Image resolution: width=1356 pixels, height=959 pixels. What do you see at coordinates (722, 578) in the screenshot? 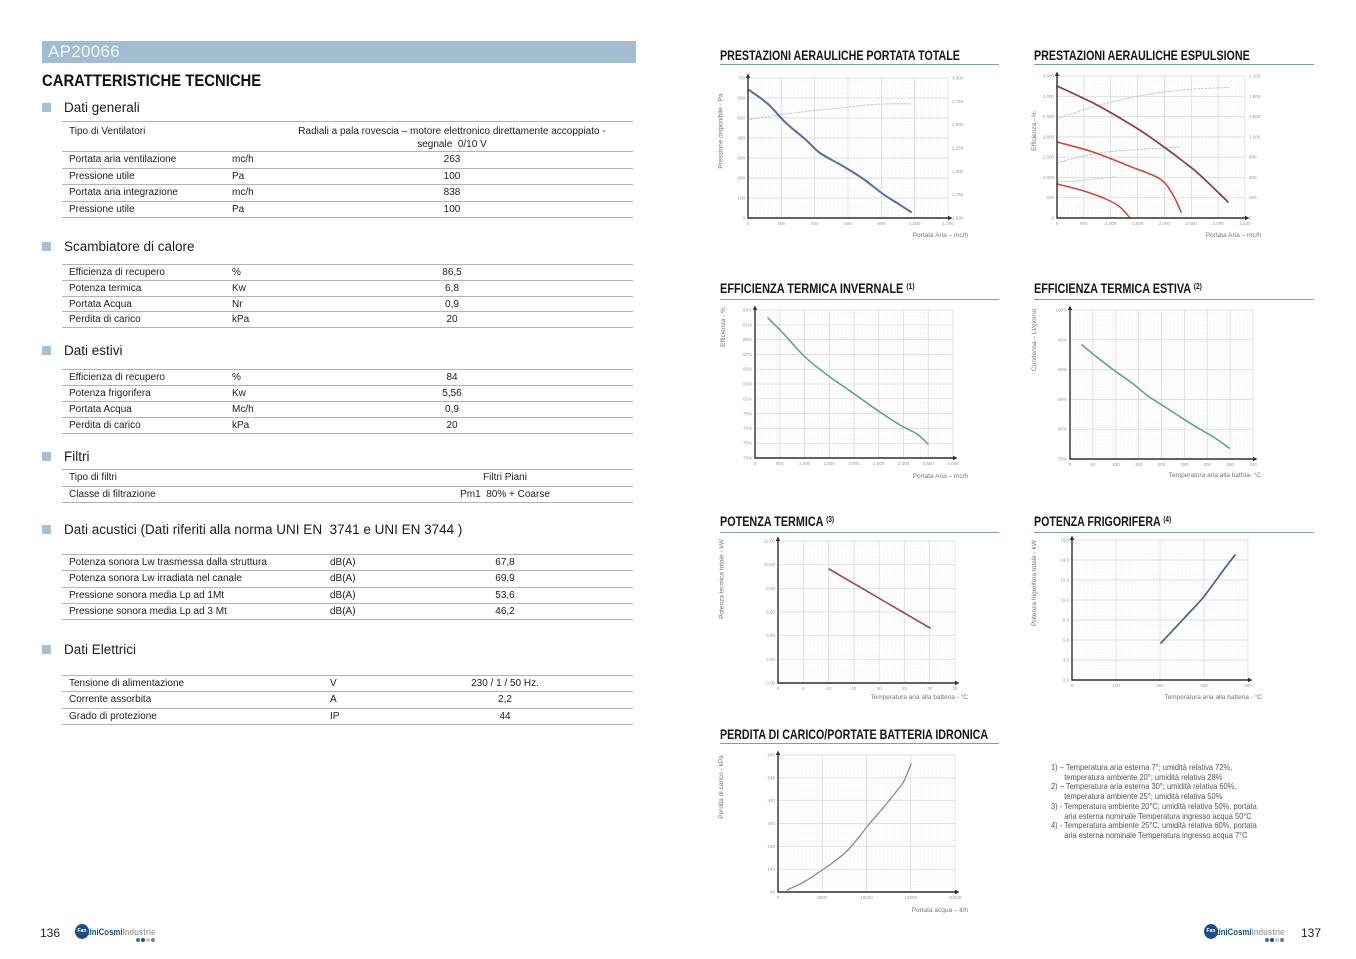
I see `svg-text: Potenza termica totale - kW` at bounding box center [722, 578].